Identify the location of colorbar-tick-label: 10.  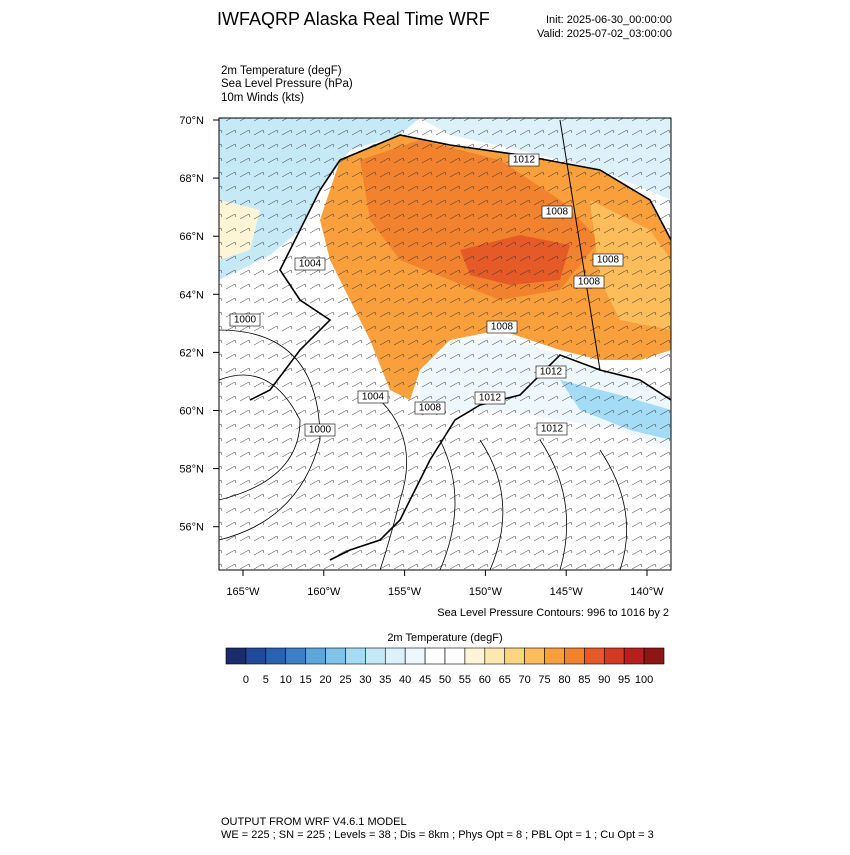
(286, 680).